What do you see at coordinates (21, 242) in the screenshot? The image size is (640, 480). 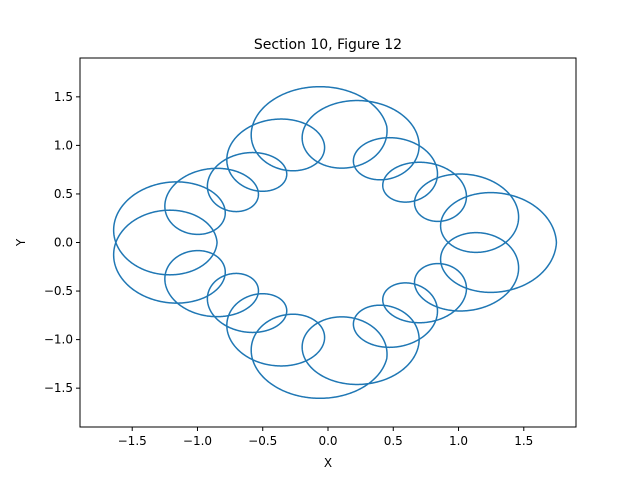 I see `y-axis-label: Y` at bounding box center [21, 242].